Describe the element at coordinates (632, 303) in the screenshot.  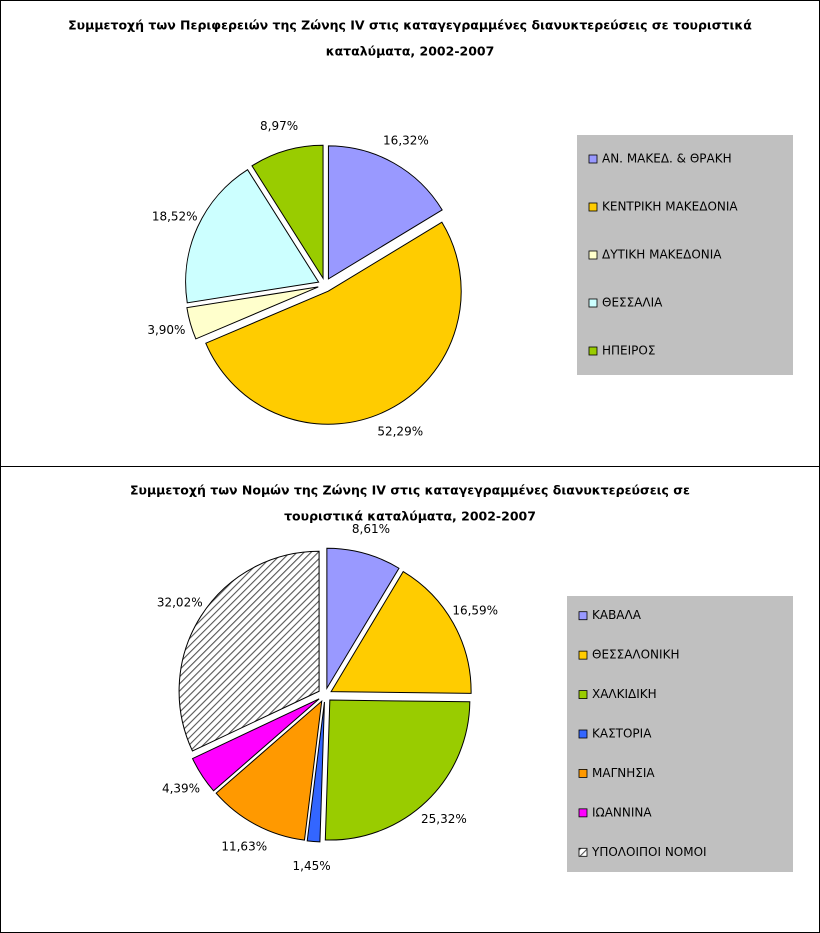
I see `legend-label: ΘΕΣΣΑΛΙΑ` at that location.